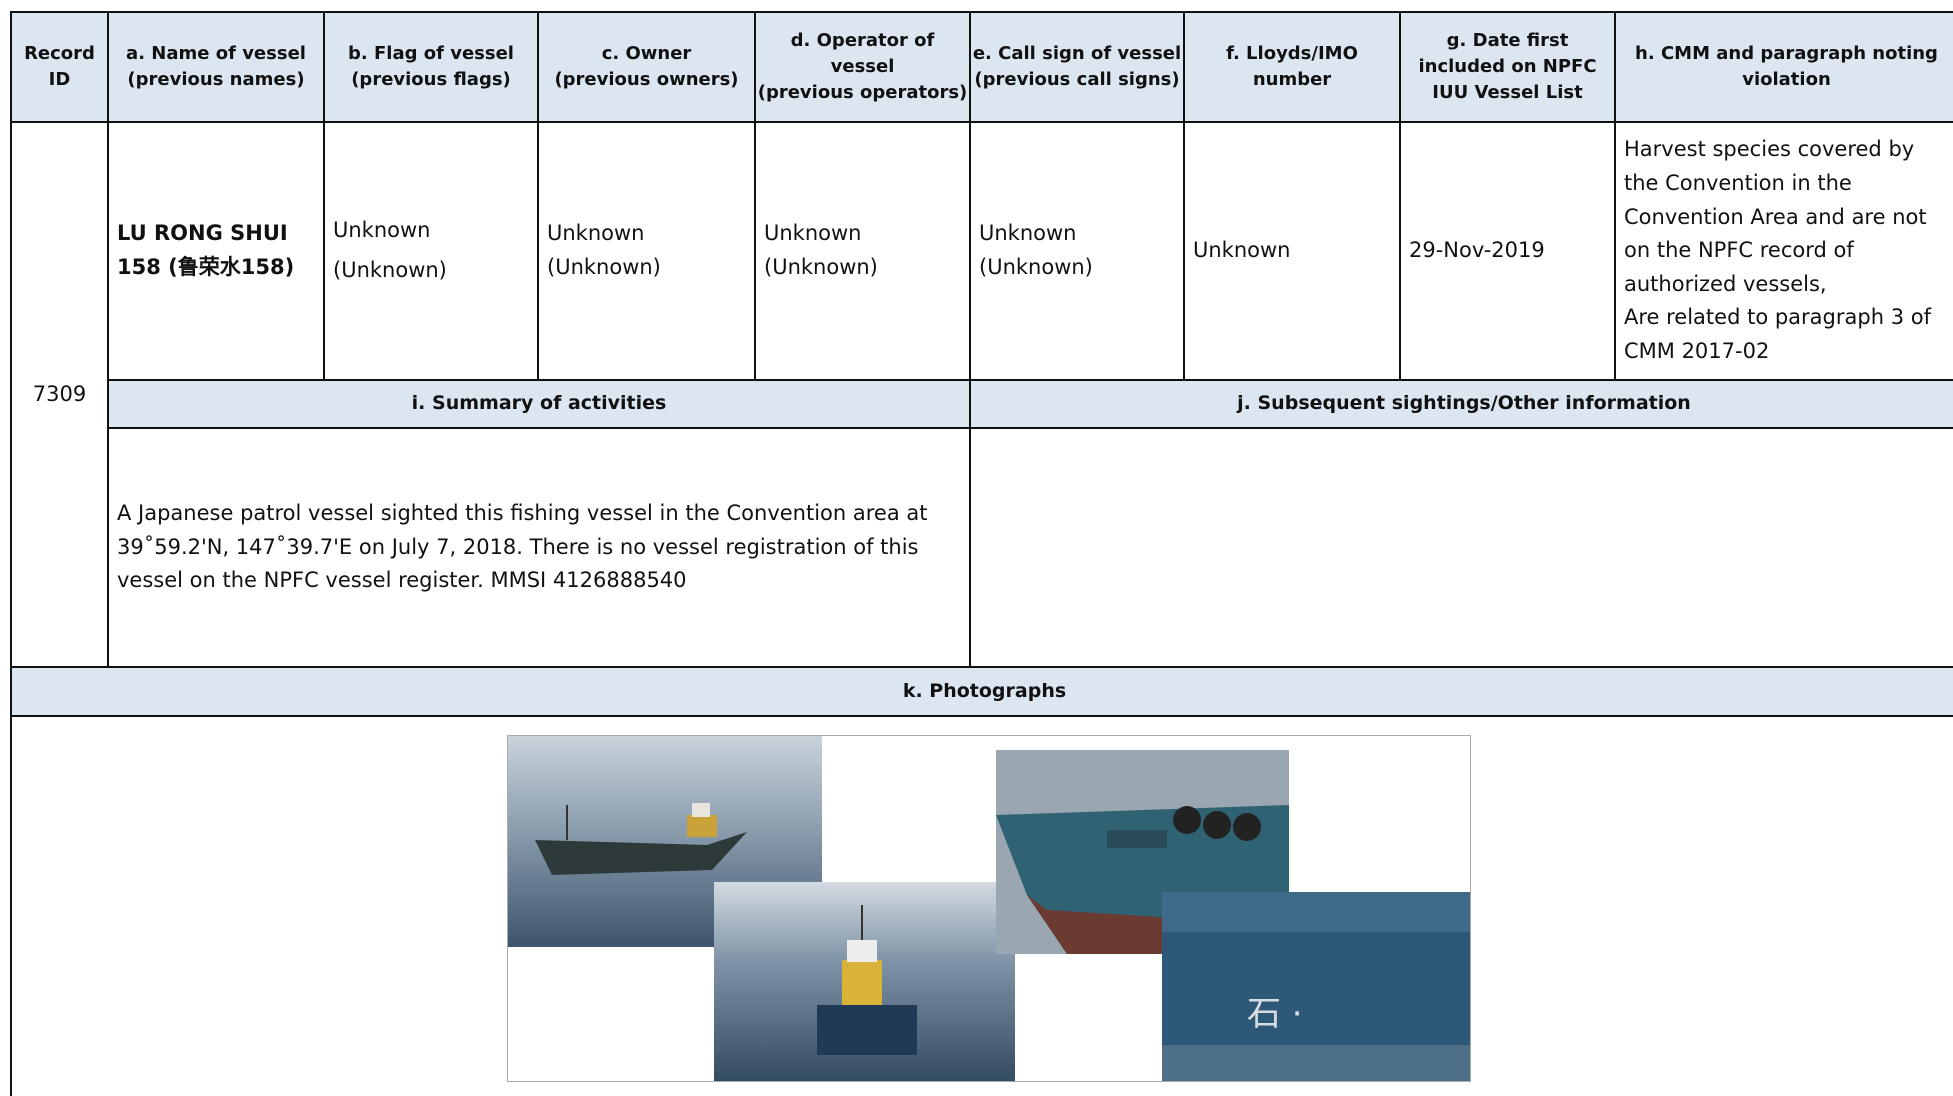  I want to click on col-header: h. CMM and paragraph noting violation, so click(1783, 67).